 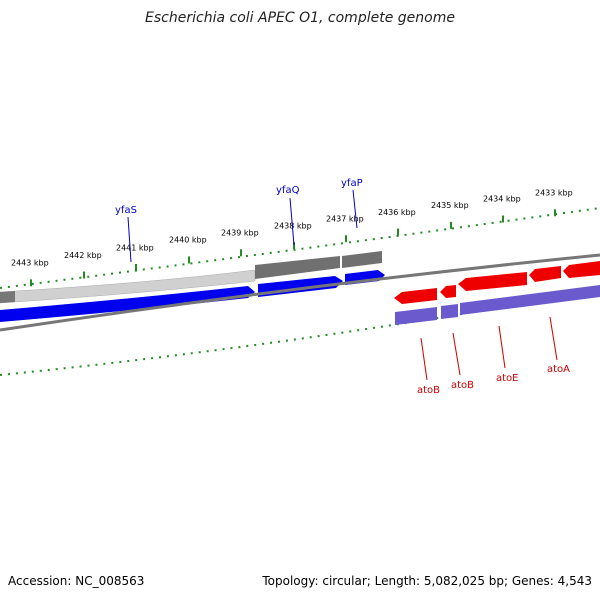 What do you see at coordinates (462, 385) in the screenshot?
I see `gene-label-atoB-2: atoB` at bounding box center [462, 385].